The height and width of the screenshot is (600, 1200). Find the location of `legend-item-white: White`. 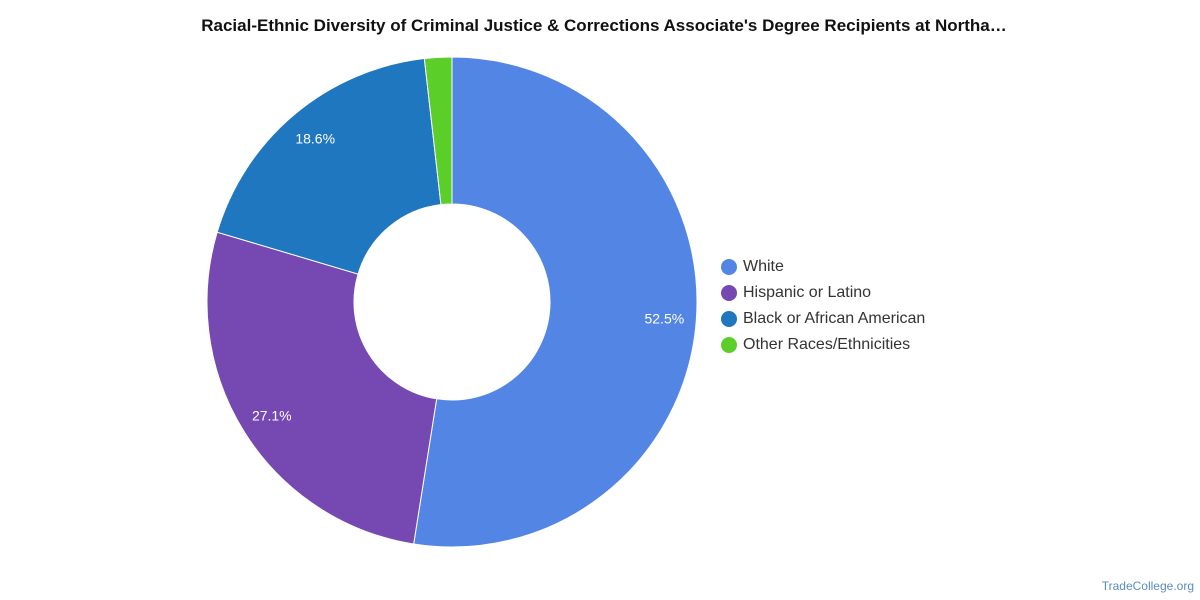

legend-item-white: White is located at coordinates (823, 267).